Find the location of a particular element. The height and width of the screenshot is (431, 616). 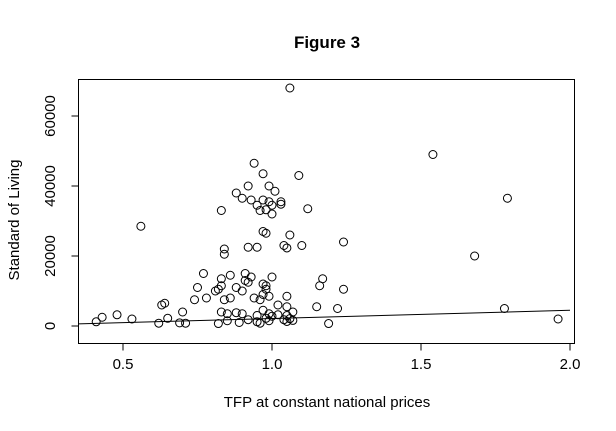

regression-line is located at coordinates (324, 317).